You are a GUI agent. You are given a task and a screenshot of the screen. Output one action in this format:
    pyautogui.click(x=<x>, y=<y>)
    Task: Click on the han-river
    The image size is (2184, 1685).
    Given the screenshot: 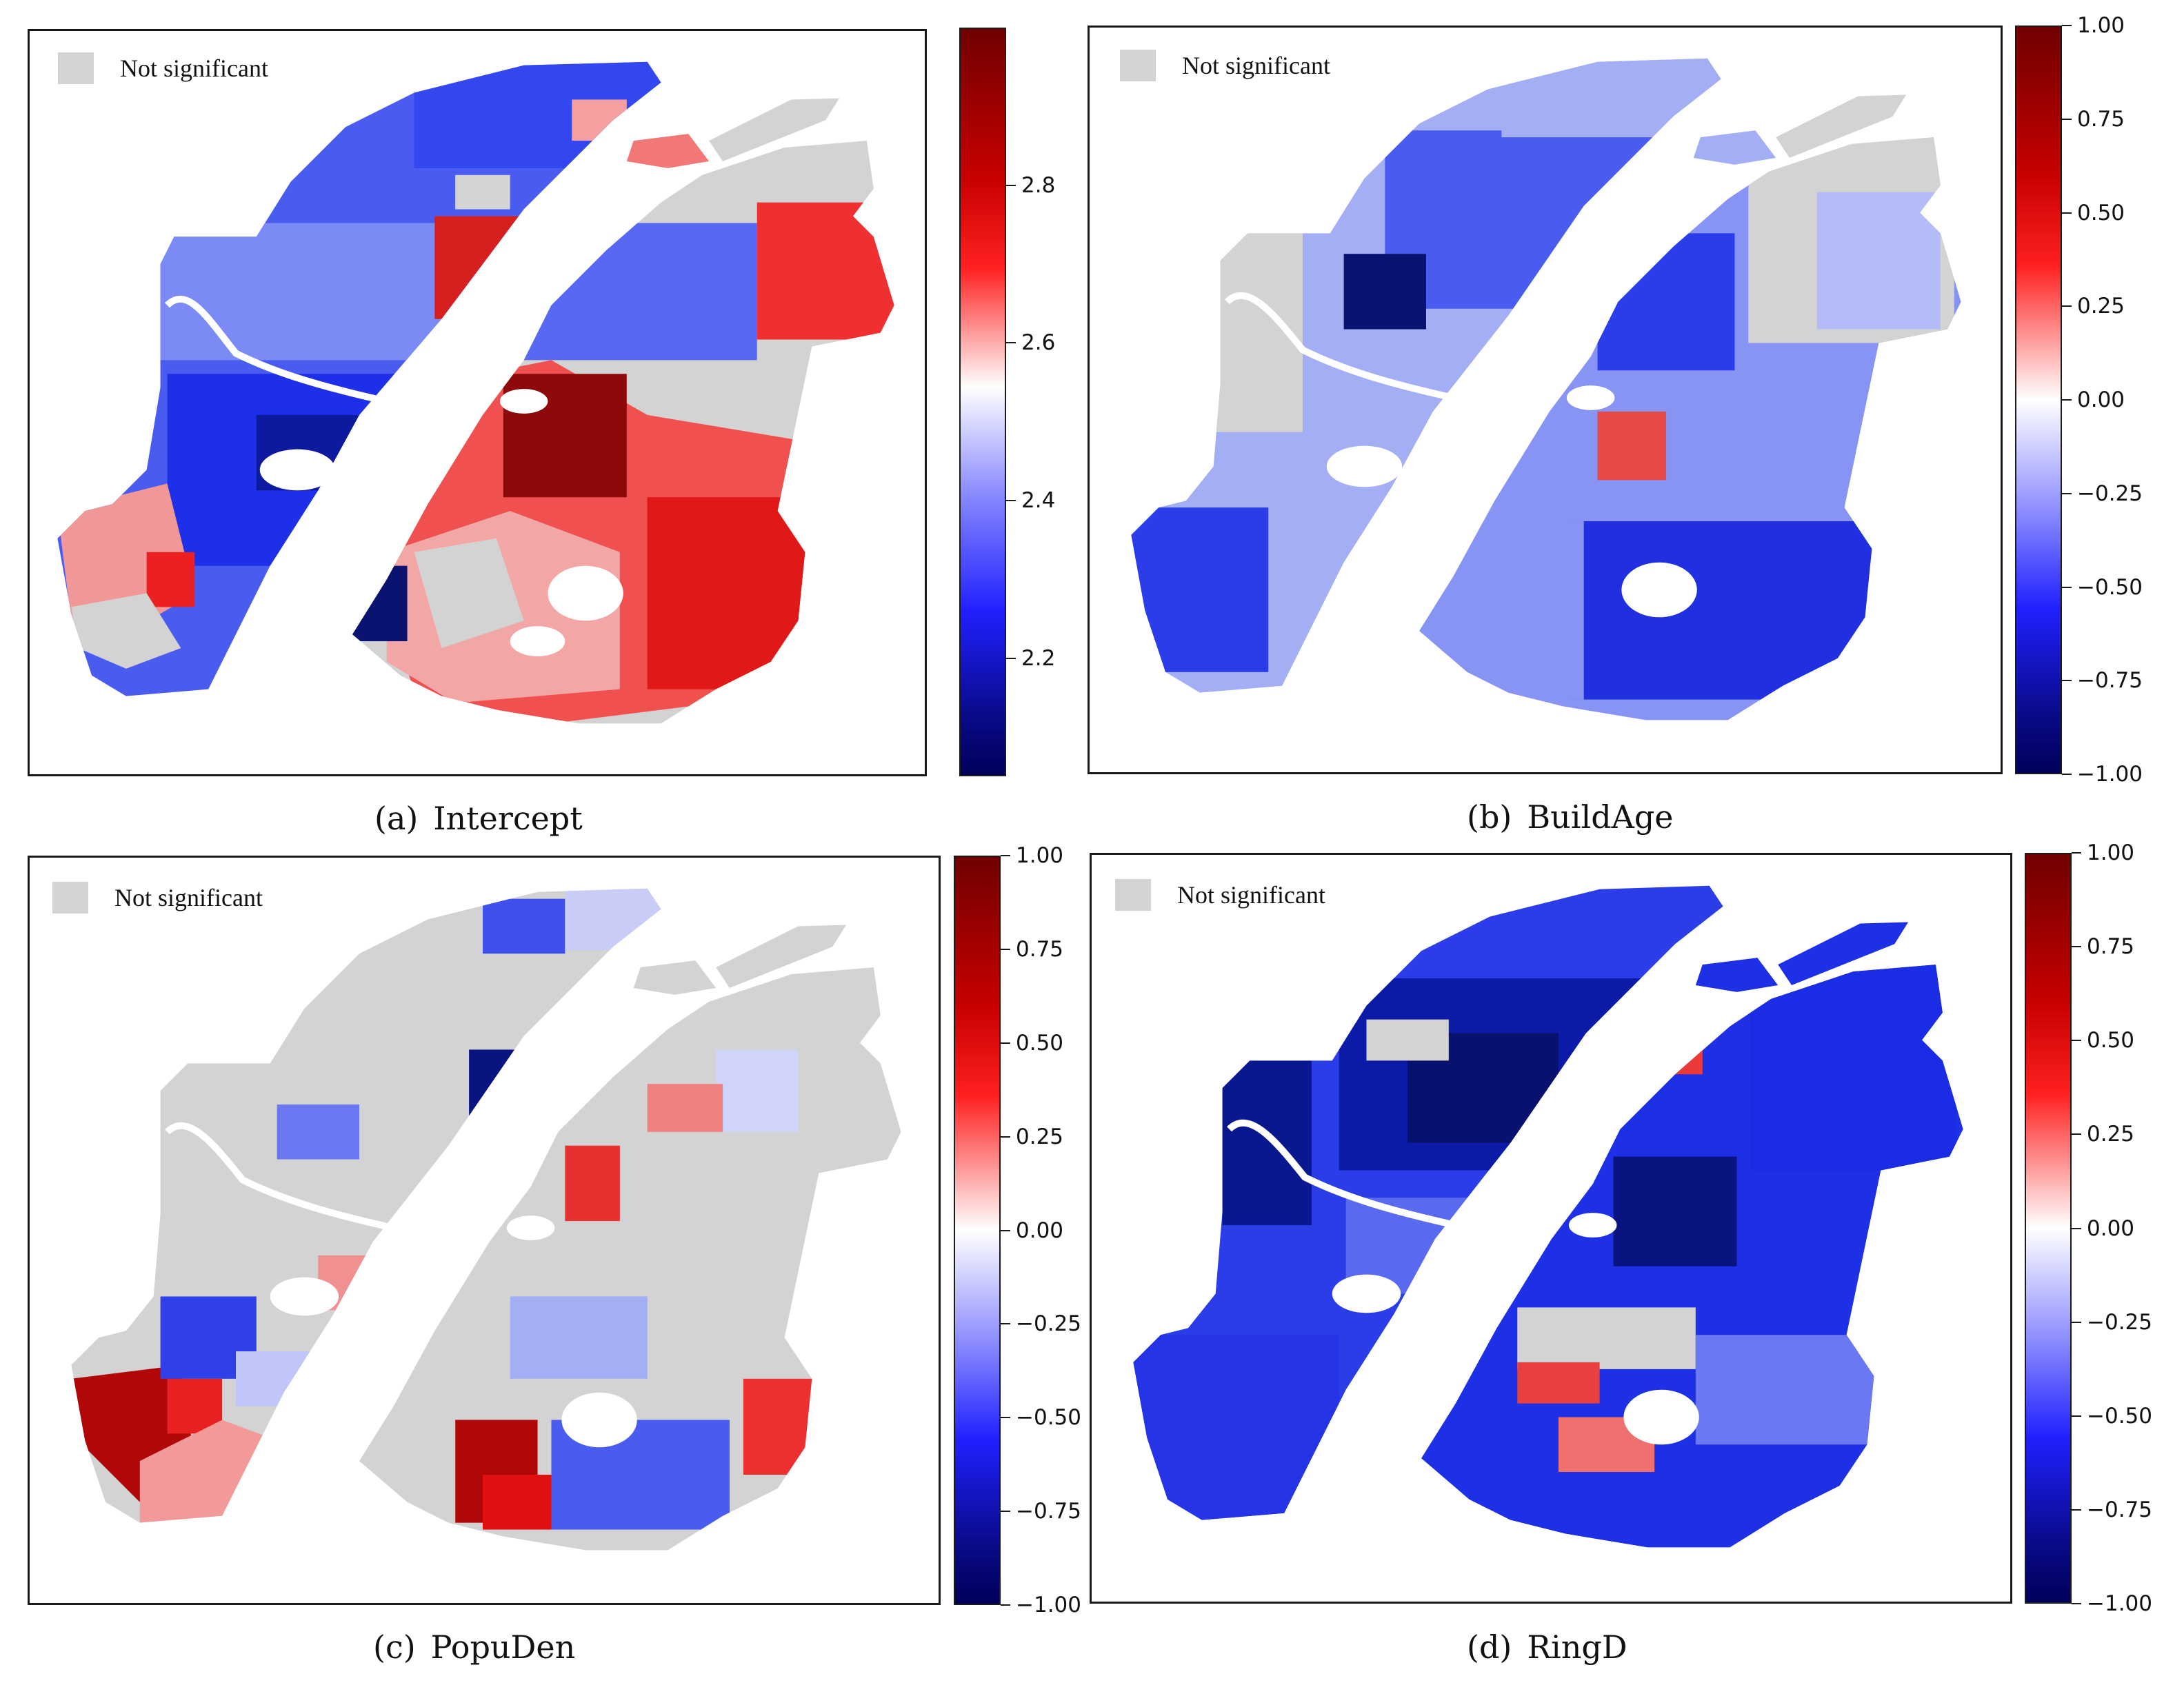 What is the action you would take?
    pyautogui.click(x=1383, y=1178)
    